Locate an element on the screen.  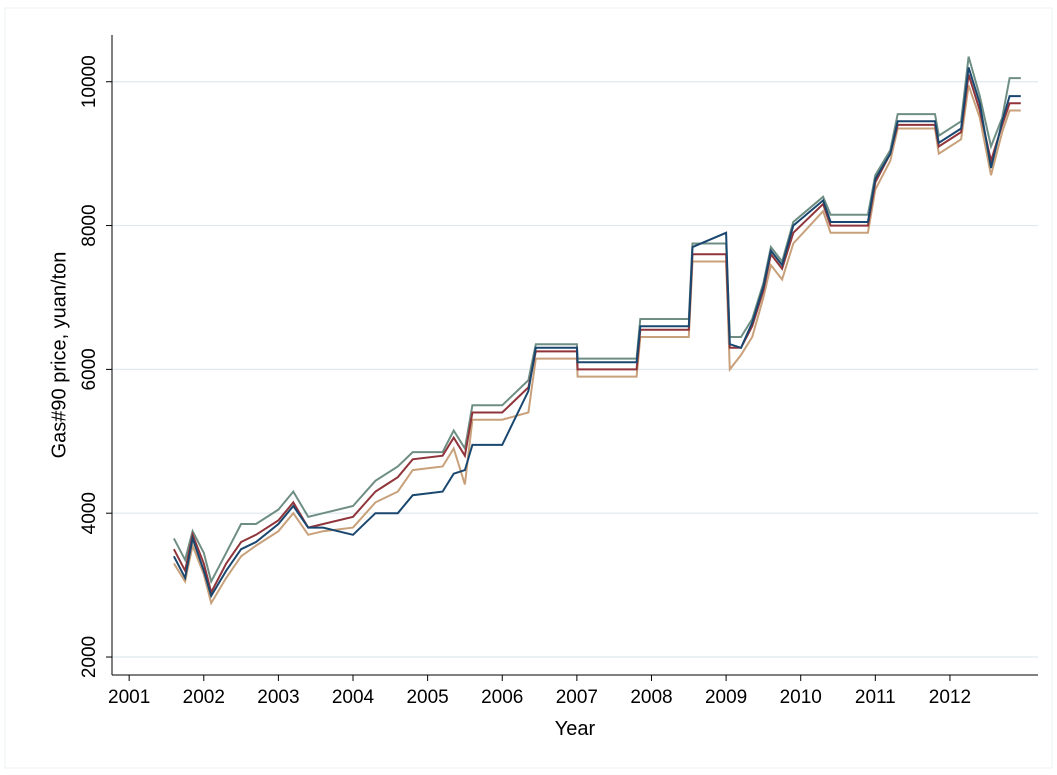
y-tick-label: 6000 is located at coordinates (89, 369).